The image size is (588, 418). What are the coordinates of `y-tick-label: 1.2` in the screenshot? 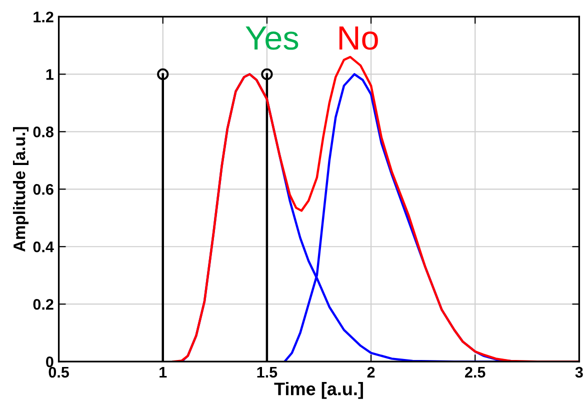 It's located at (44, 17).